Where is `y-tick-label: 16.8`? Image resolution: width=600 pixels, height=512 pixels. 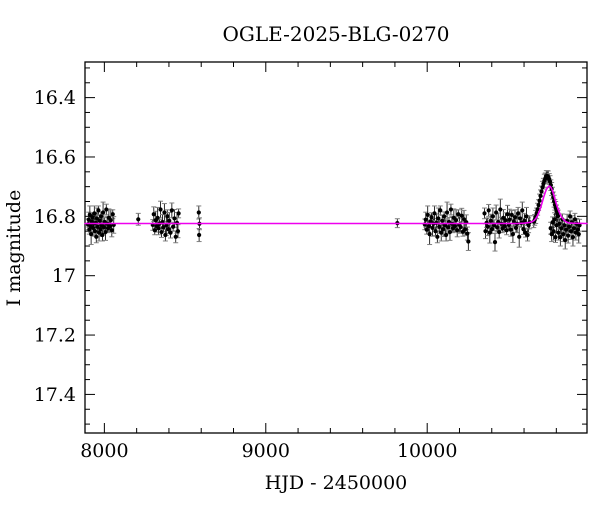 y-tick-label: 16.8 is located at coordinates (55, 217).